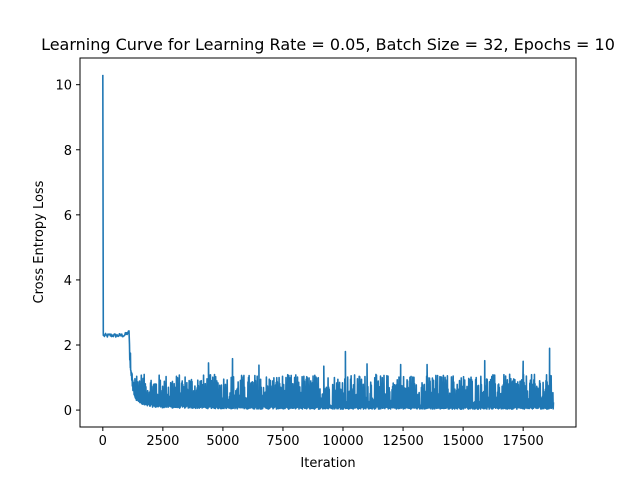  What do you see at coordinates (103, 441) in the screenshot?
I see `x-tick-label: 0` at bounding box center [103, 441].